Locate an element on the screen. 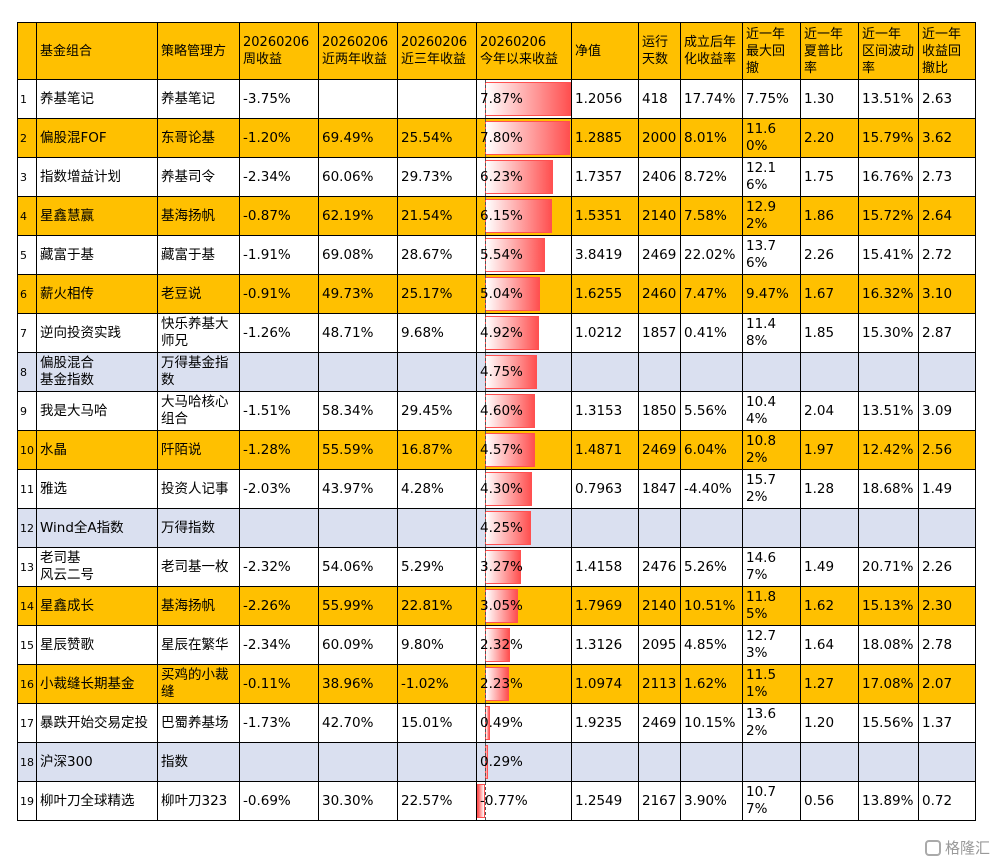 Image resolution: width=998 pixels, height=862 pixels. cell: 12.16% is located at coordinates (771, 177).